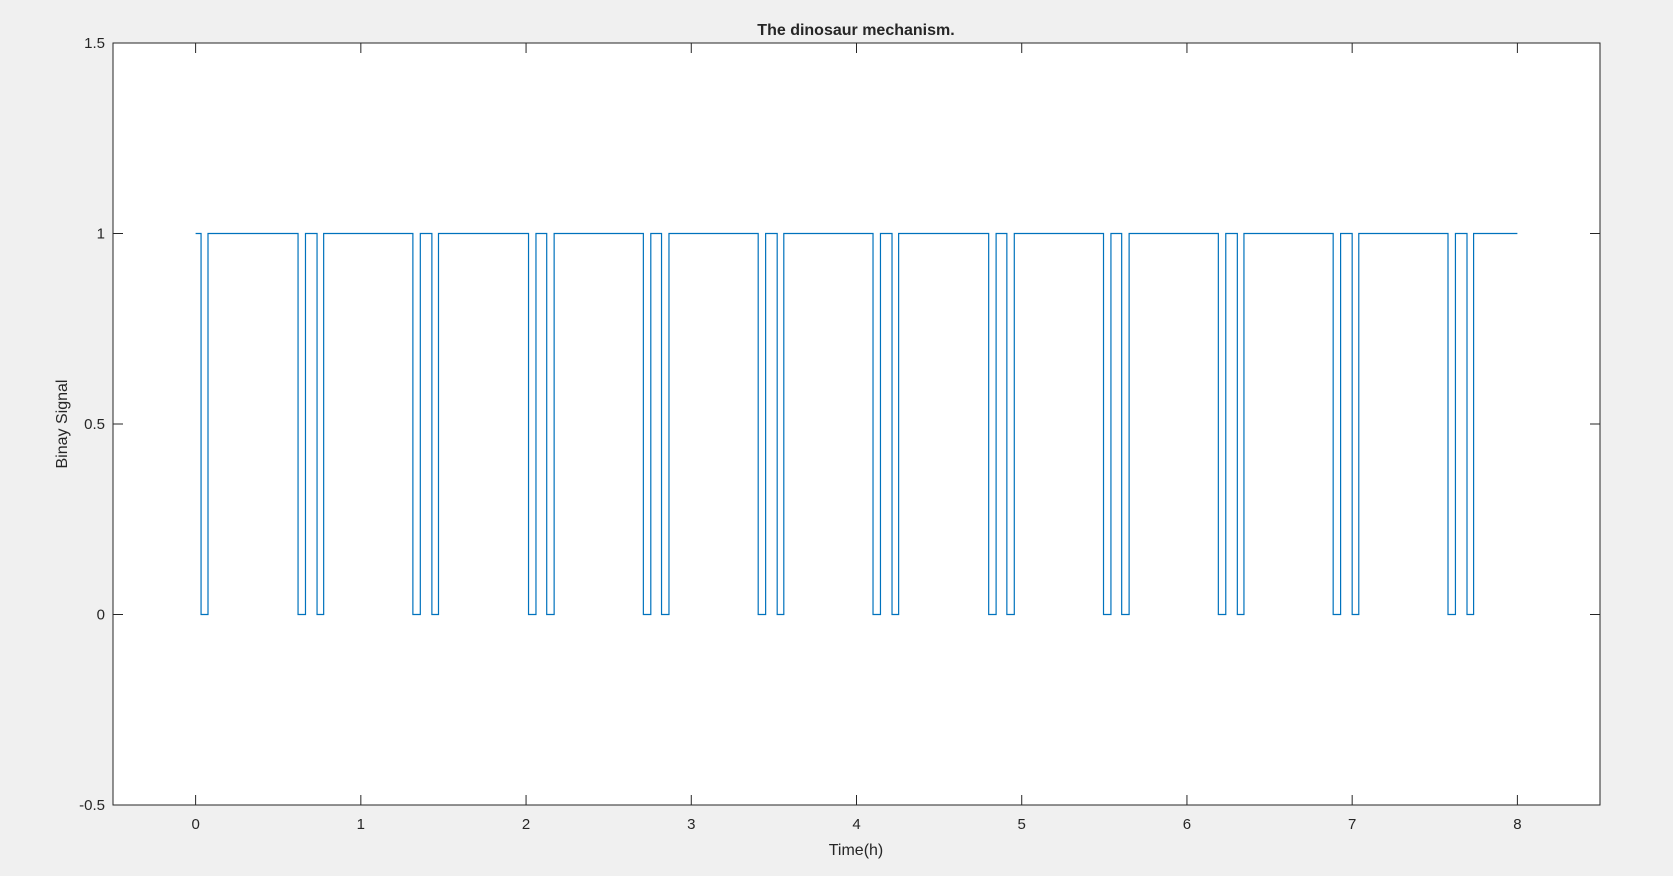 The image size is (1673, 876). Describe the element at coordinates (195, 824) in the screenshot. I see `x-tick-label: 0` at that location.